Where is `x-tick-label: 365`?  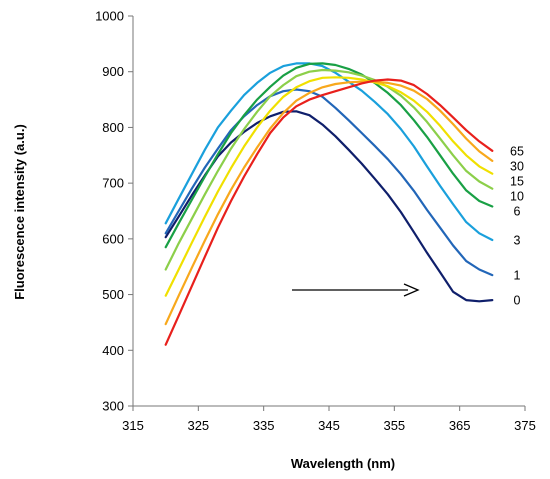 x-tick-label: 365 is located at coordinates (460, 425).